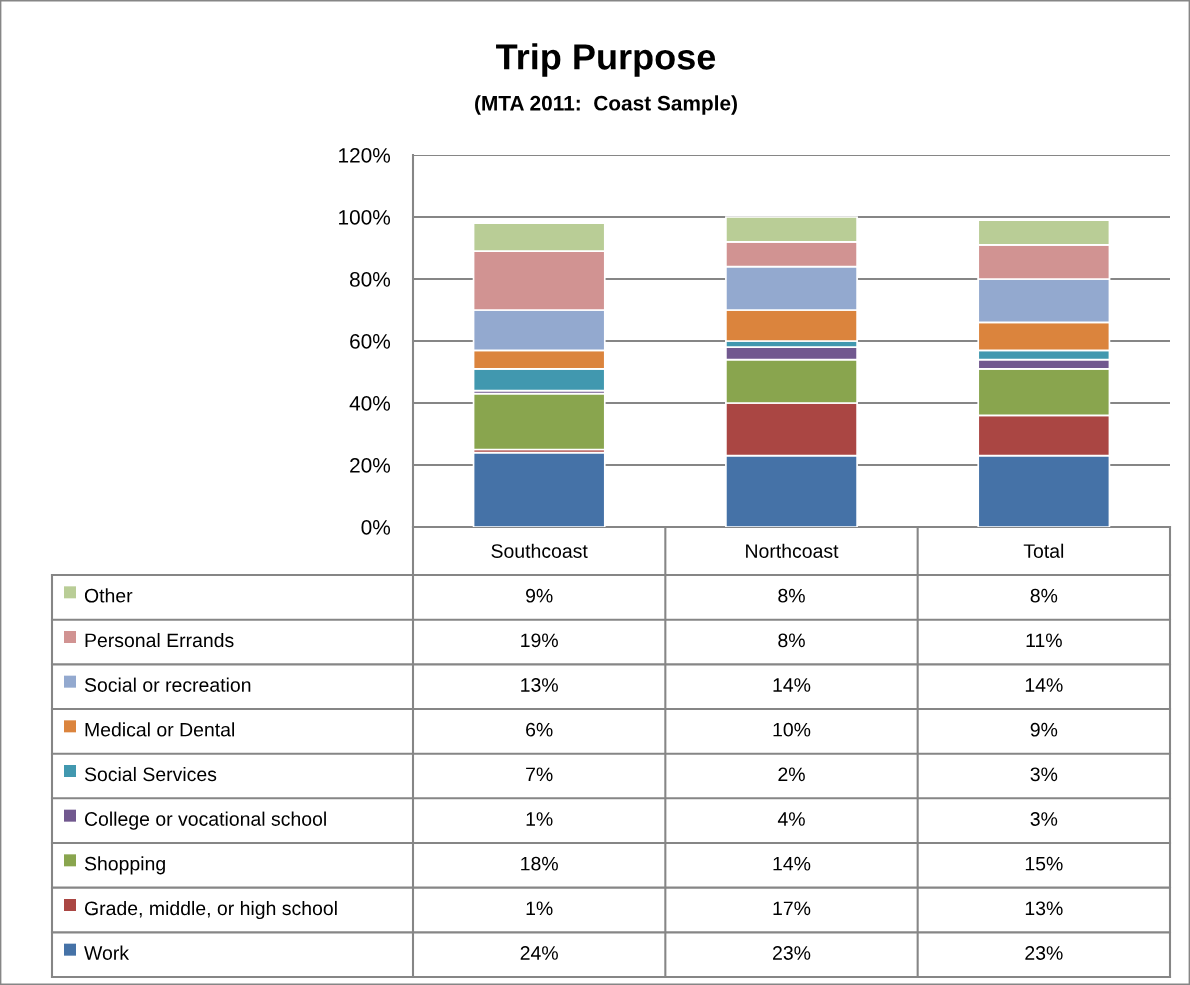 This screenshot has height=985, width=1190. What do you see at coordinates (791, 819) in the screenshot?
I see `data-label: 4%` at bounding box center [791, 819].